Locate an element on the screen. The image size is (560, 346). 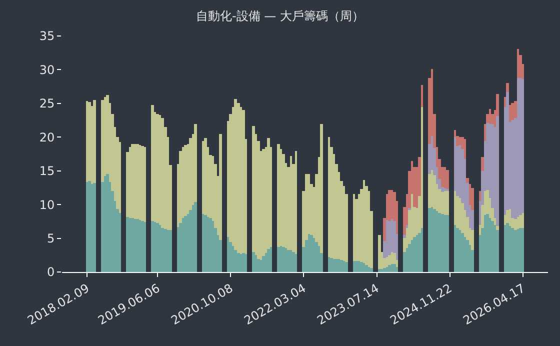
chart-title: 自動化-設備 — 大戶籌碼（周） is located at coordinates (280, 15).